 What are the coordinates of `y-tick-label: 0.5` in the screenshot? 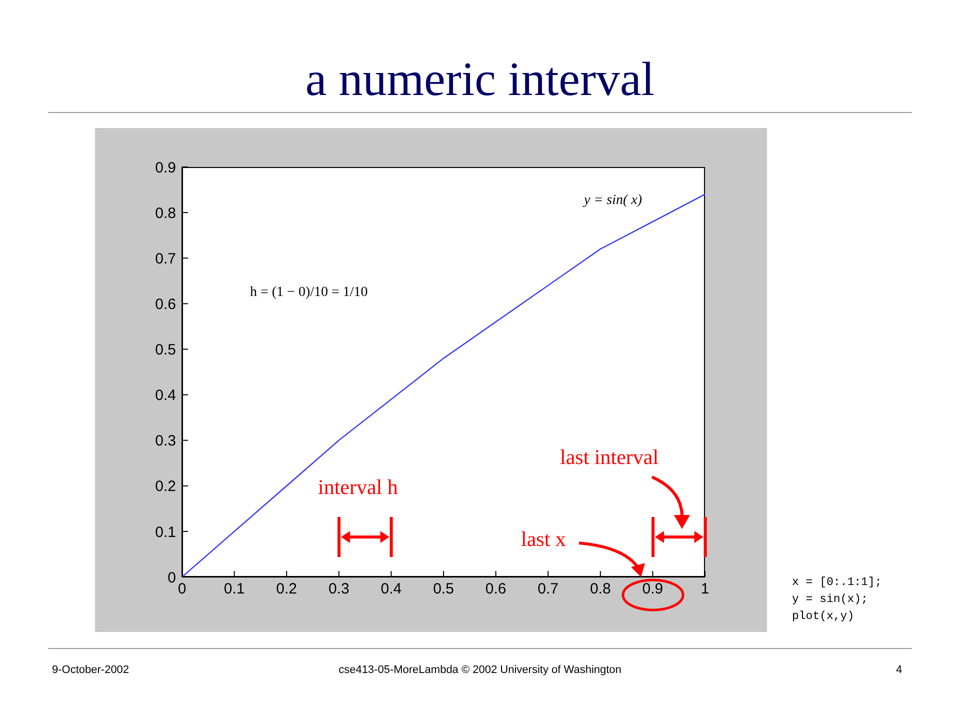 It's located at (165, 350).